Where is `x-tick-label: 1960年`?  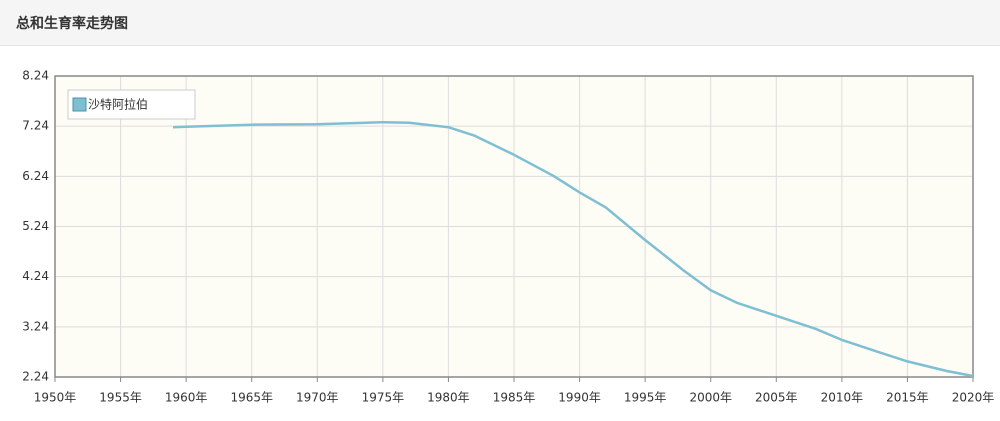
x-tick-label: 1960年 is located at coordinates (186, 398).